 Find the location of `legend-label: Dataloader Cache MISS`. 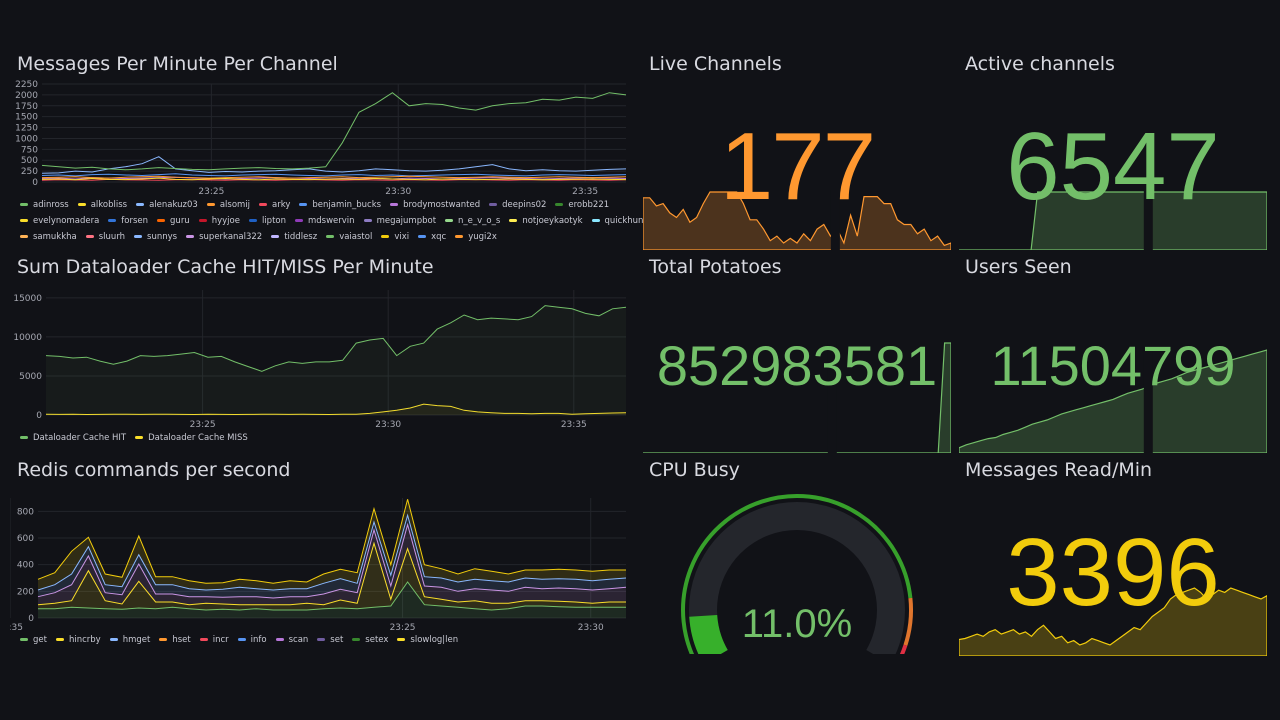

legend-label: Dataloader Cache MISS is located at coordinates (198, 438).